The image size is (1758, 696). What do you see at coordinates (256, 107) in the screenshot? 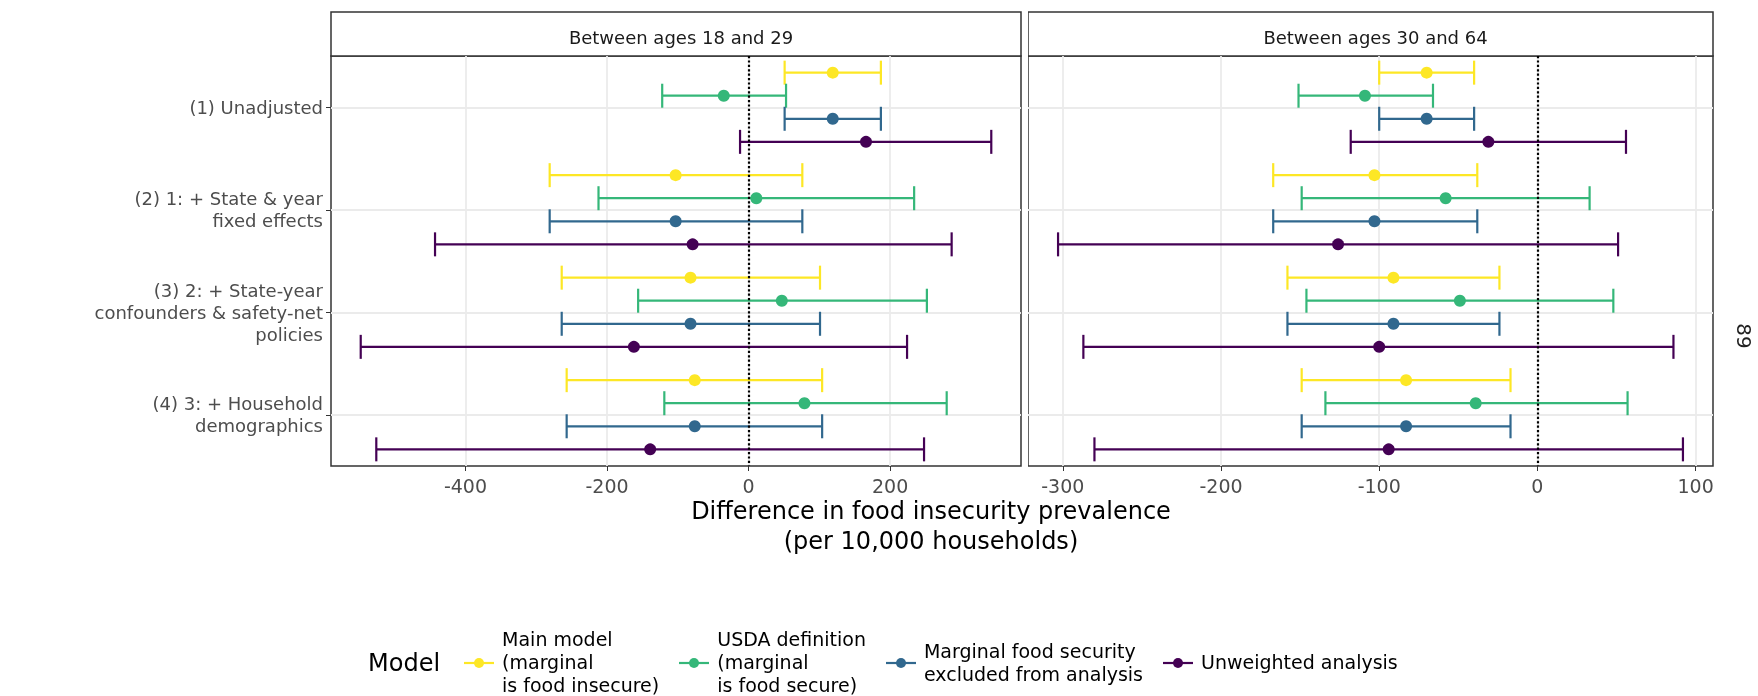
I see `y-tick-label: (1) Unadjusted` at bounding box center [256, 107].